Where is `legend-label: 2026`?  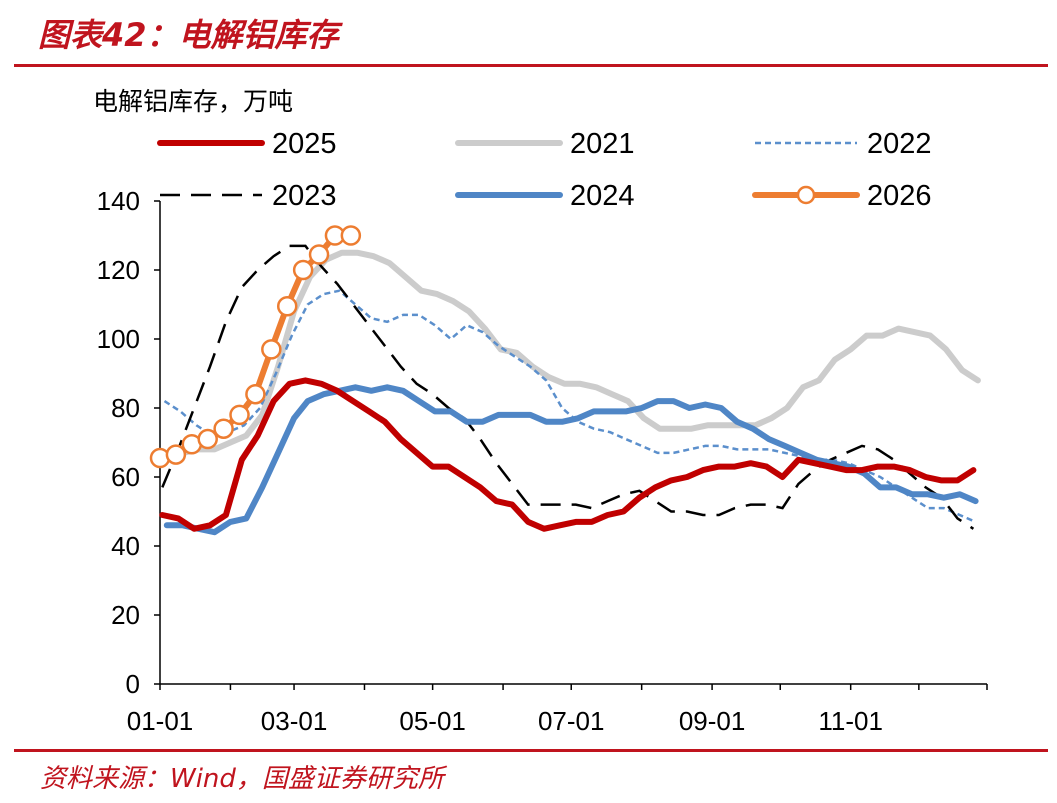
legend-label: 2026 is located at coordinates (899, 196).